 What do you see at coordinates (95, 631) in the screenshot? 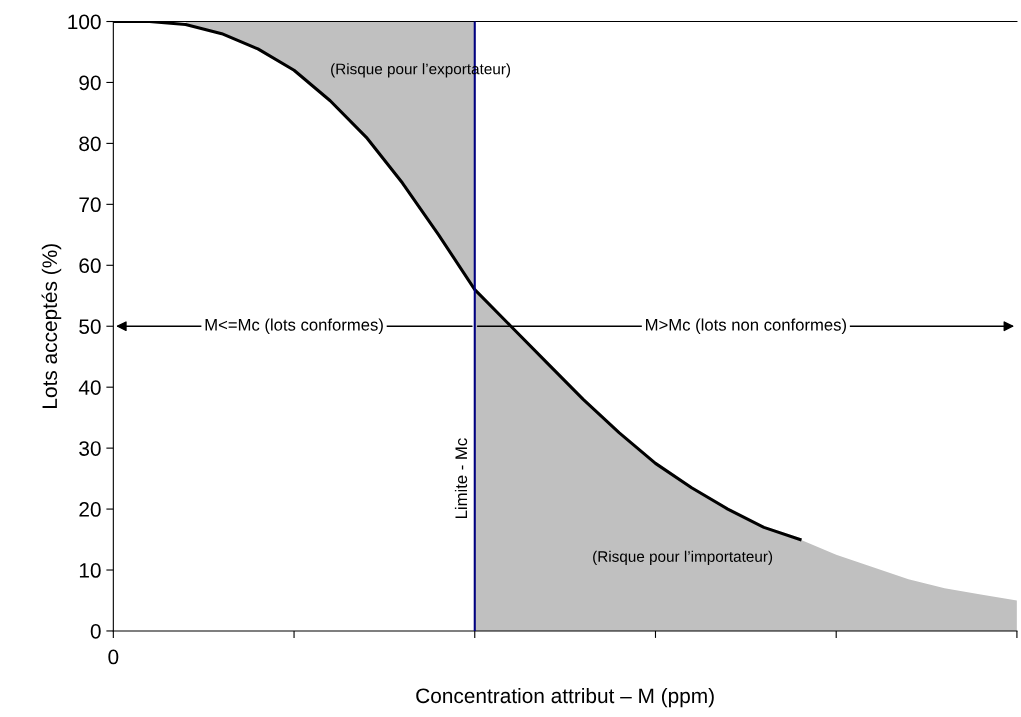
I see `y-tick-label: 0` at bounding box center [95, 631].